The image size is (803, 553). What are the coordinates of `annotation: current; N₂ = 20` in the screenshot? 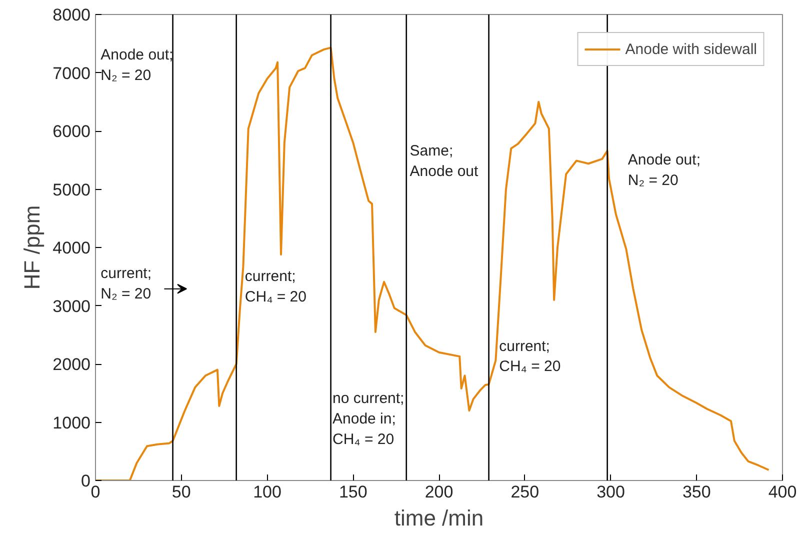 It's located at (126, 283).